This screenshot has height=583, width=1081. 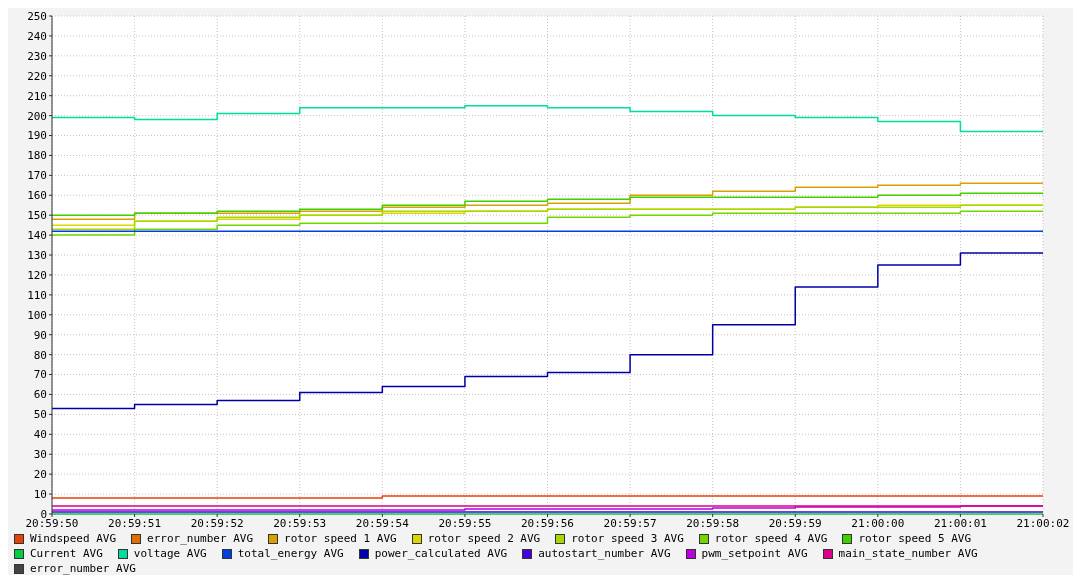 What do you see at coordinates (878, 523) in the screenshot?
I see `x-tick-label: 21:00:00` at bounding box center [878, 523].